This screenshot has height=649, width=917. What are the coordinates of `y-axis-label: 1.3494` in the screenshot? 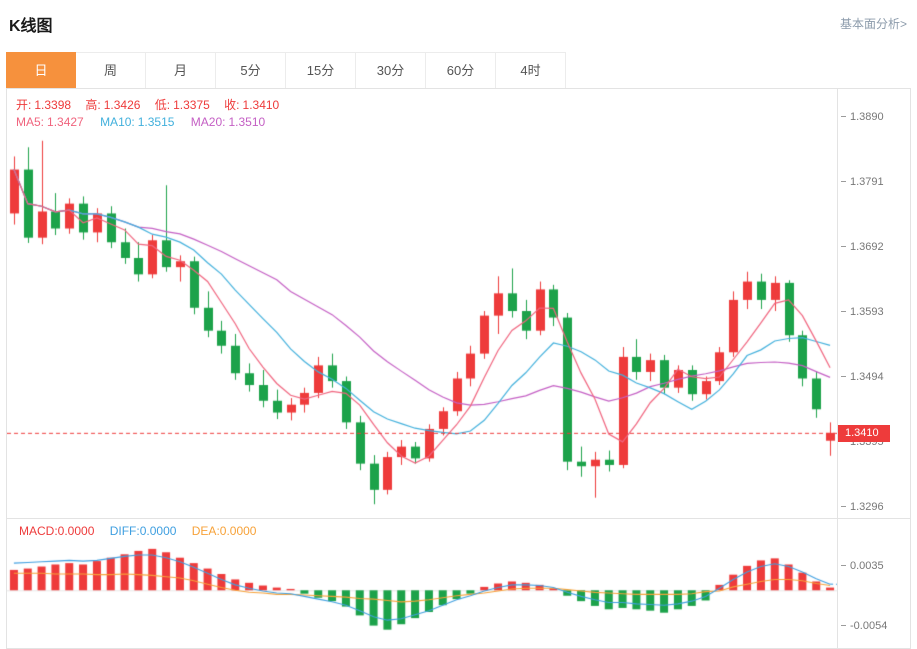 It's located at (862, 377).